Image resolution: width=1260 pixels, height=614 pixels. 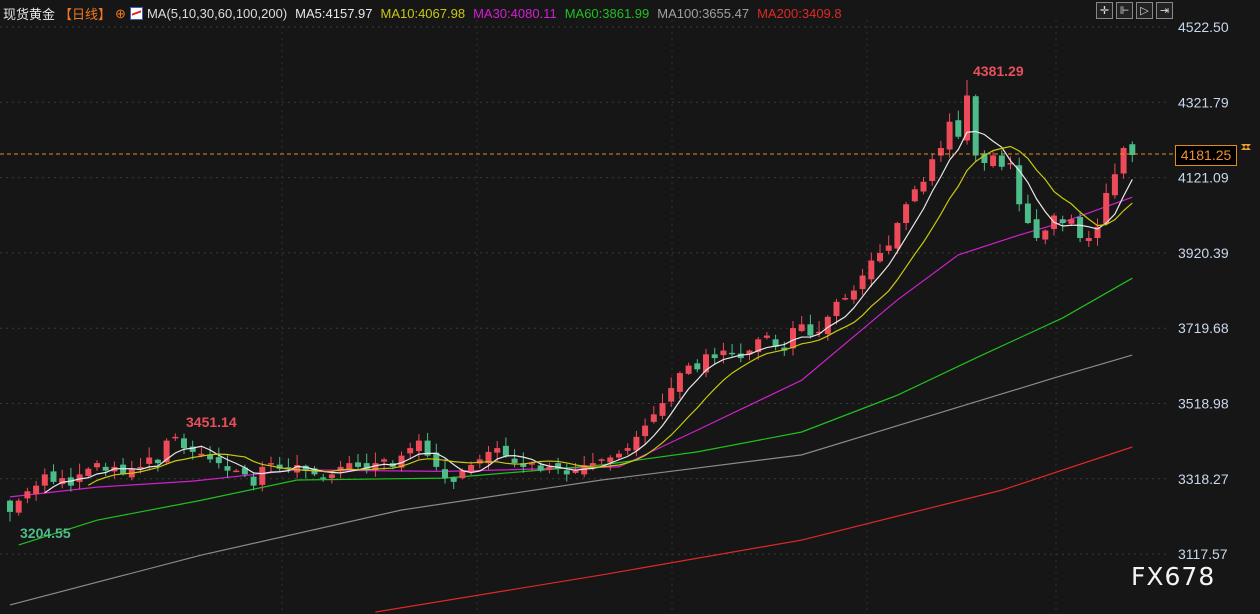 I want to click on y-tick-label: 4522.50, so click(x=1203, y=27).